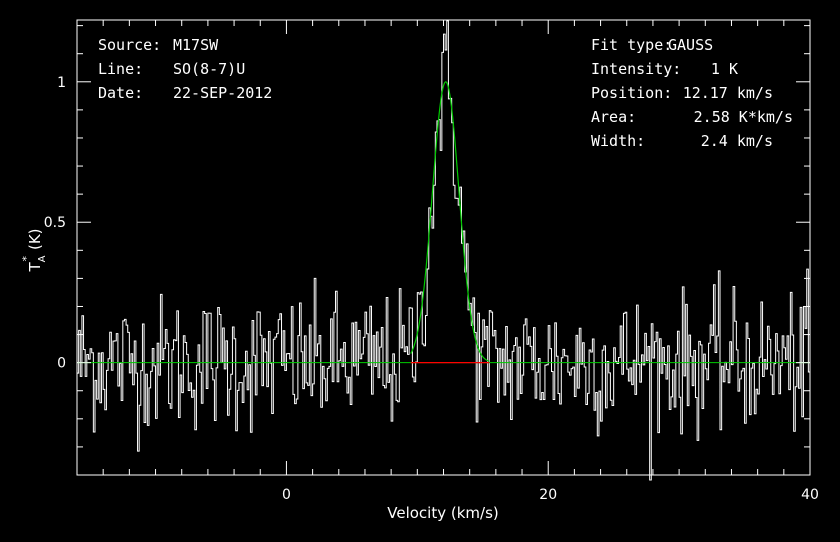 This screenshot has width=840, height=542. Describe the element at coordinates (810, 495) in the screenshot. I see `x-tick-label: 40` at that location.